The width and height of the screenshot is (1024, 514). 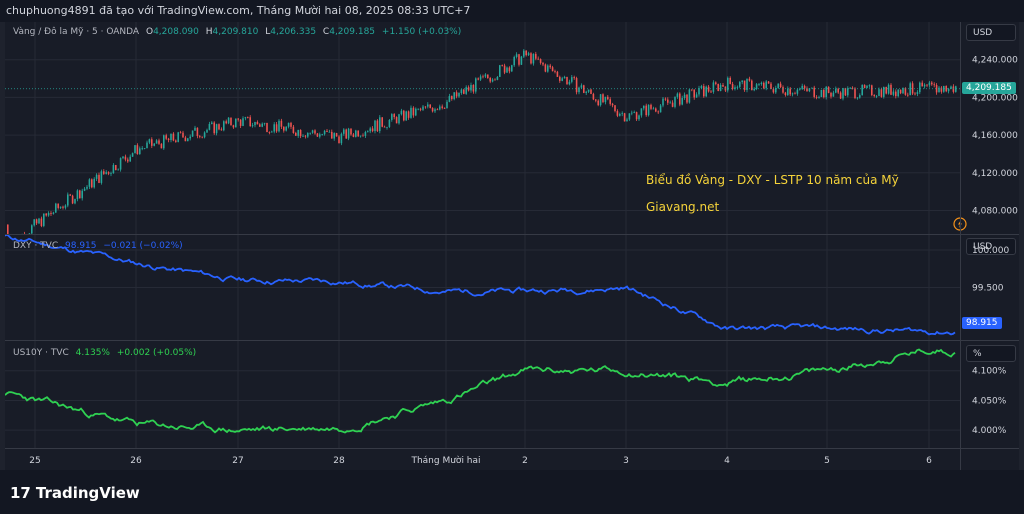 What do you see at coordinates (989, 401) in the screenshot?
I see `y-tick-label: 4.050%` at bounding box center [989, 401].